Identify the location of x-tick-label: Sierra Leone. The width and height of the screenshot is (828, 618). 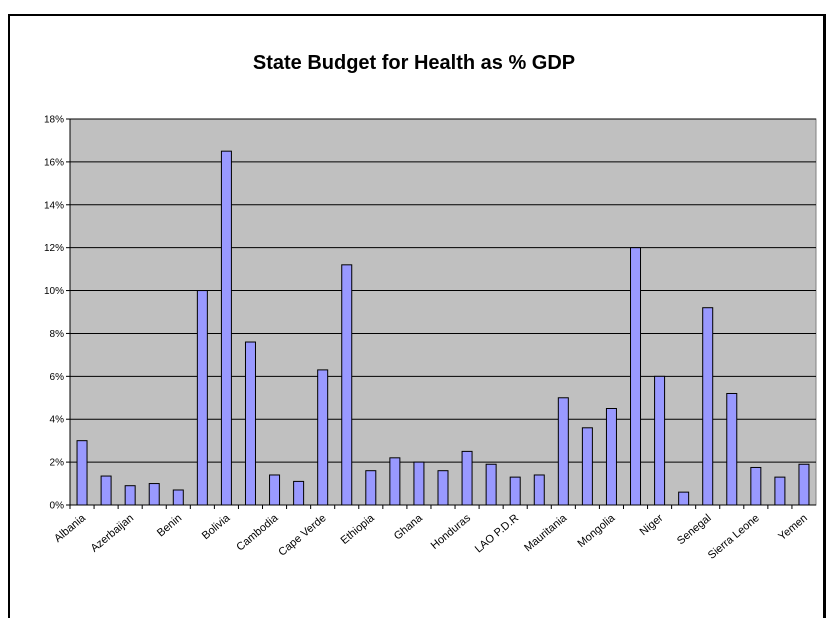
(734, 537).